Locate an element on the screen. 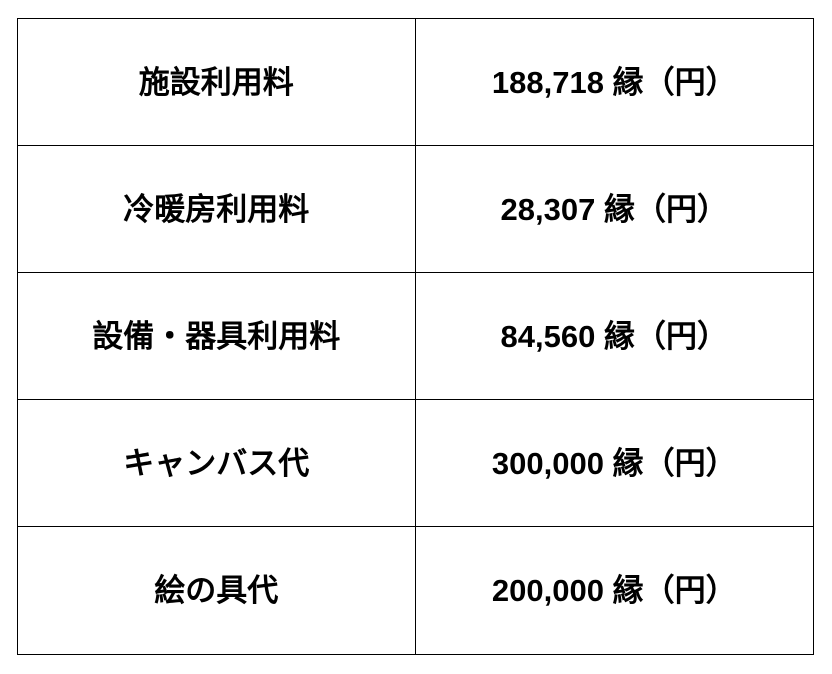  fee-amount-value: 188,718 縁（円） is located at coordinates (614, 82).